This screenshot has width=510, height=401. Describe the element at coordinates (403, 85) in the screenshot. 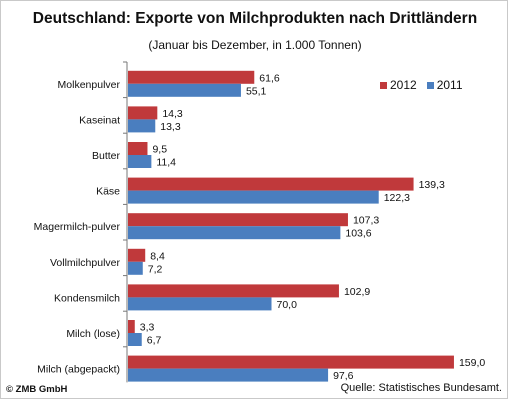

I see `legend-label-2012: 2012` at that location.